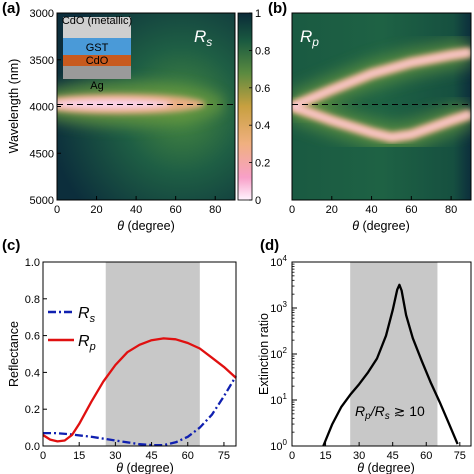 The image size is (474, 474). Describe the element at coordinates (386, 467) in the screenshot. I see `extinction-xlabel: θ (degree)` at that location.